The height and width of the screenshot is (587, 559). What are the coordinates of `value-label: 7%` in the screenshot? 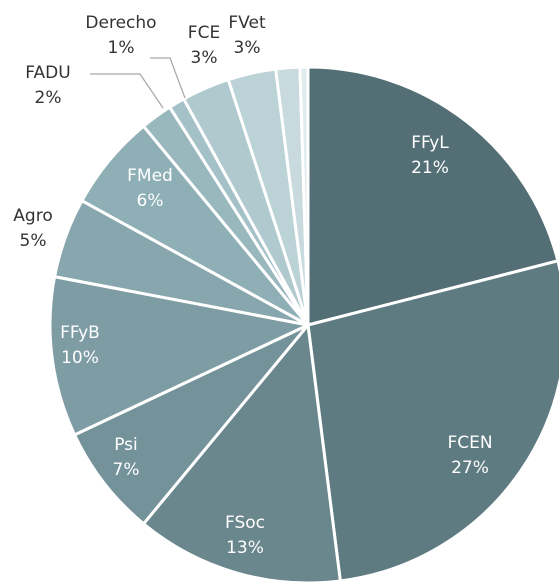 It's located at (126, 470).